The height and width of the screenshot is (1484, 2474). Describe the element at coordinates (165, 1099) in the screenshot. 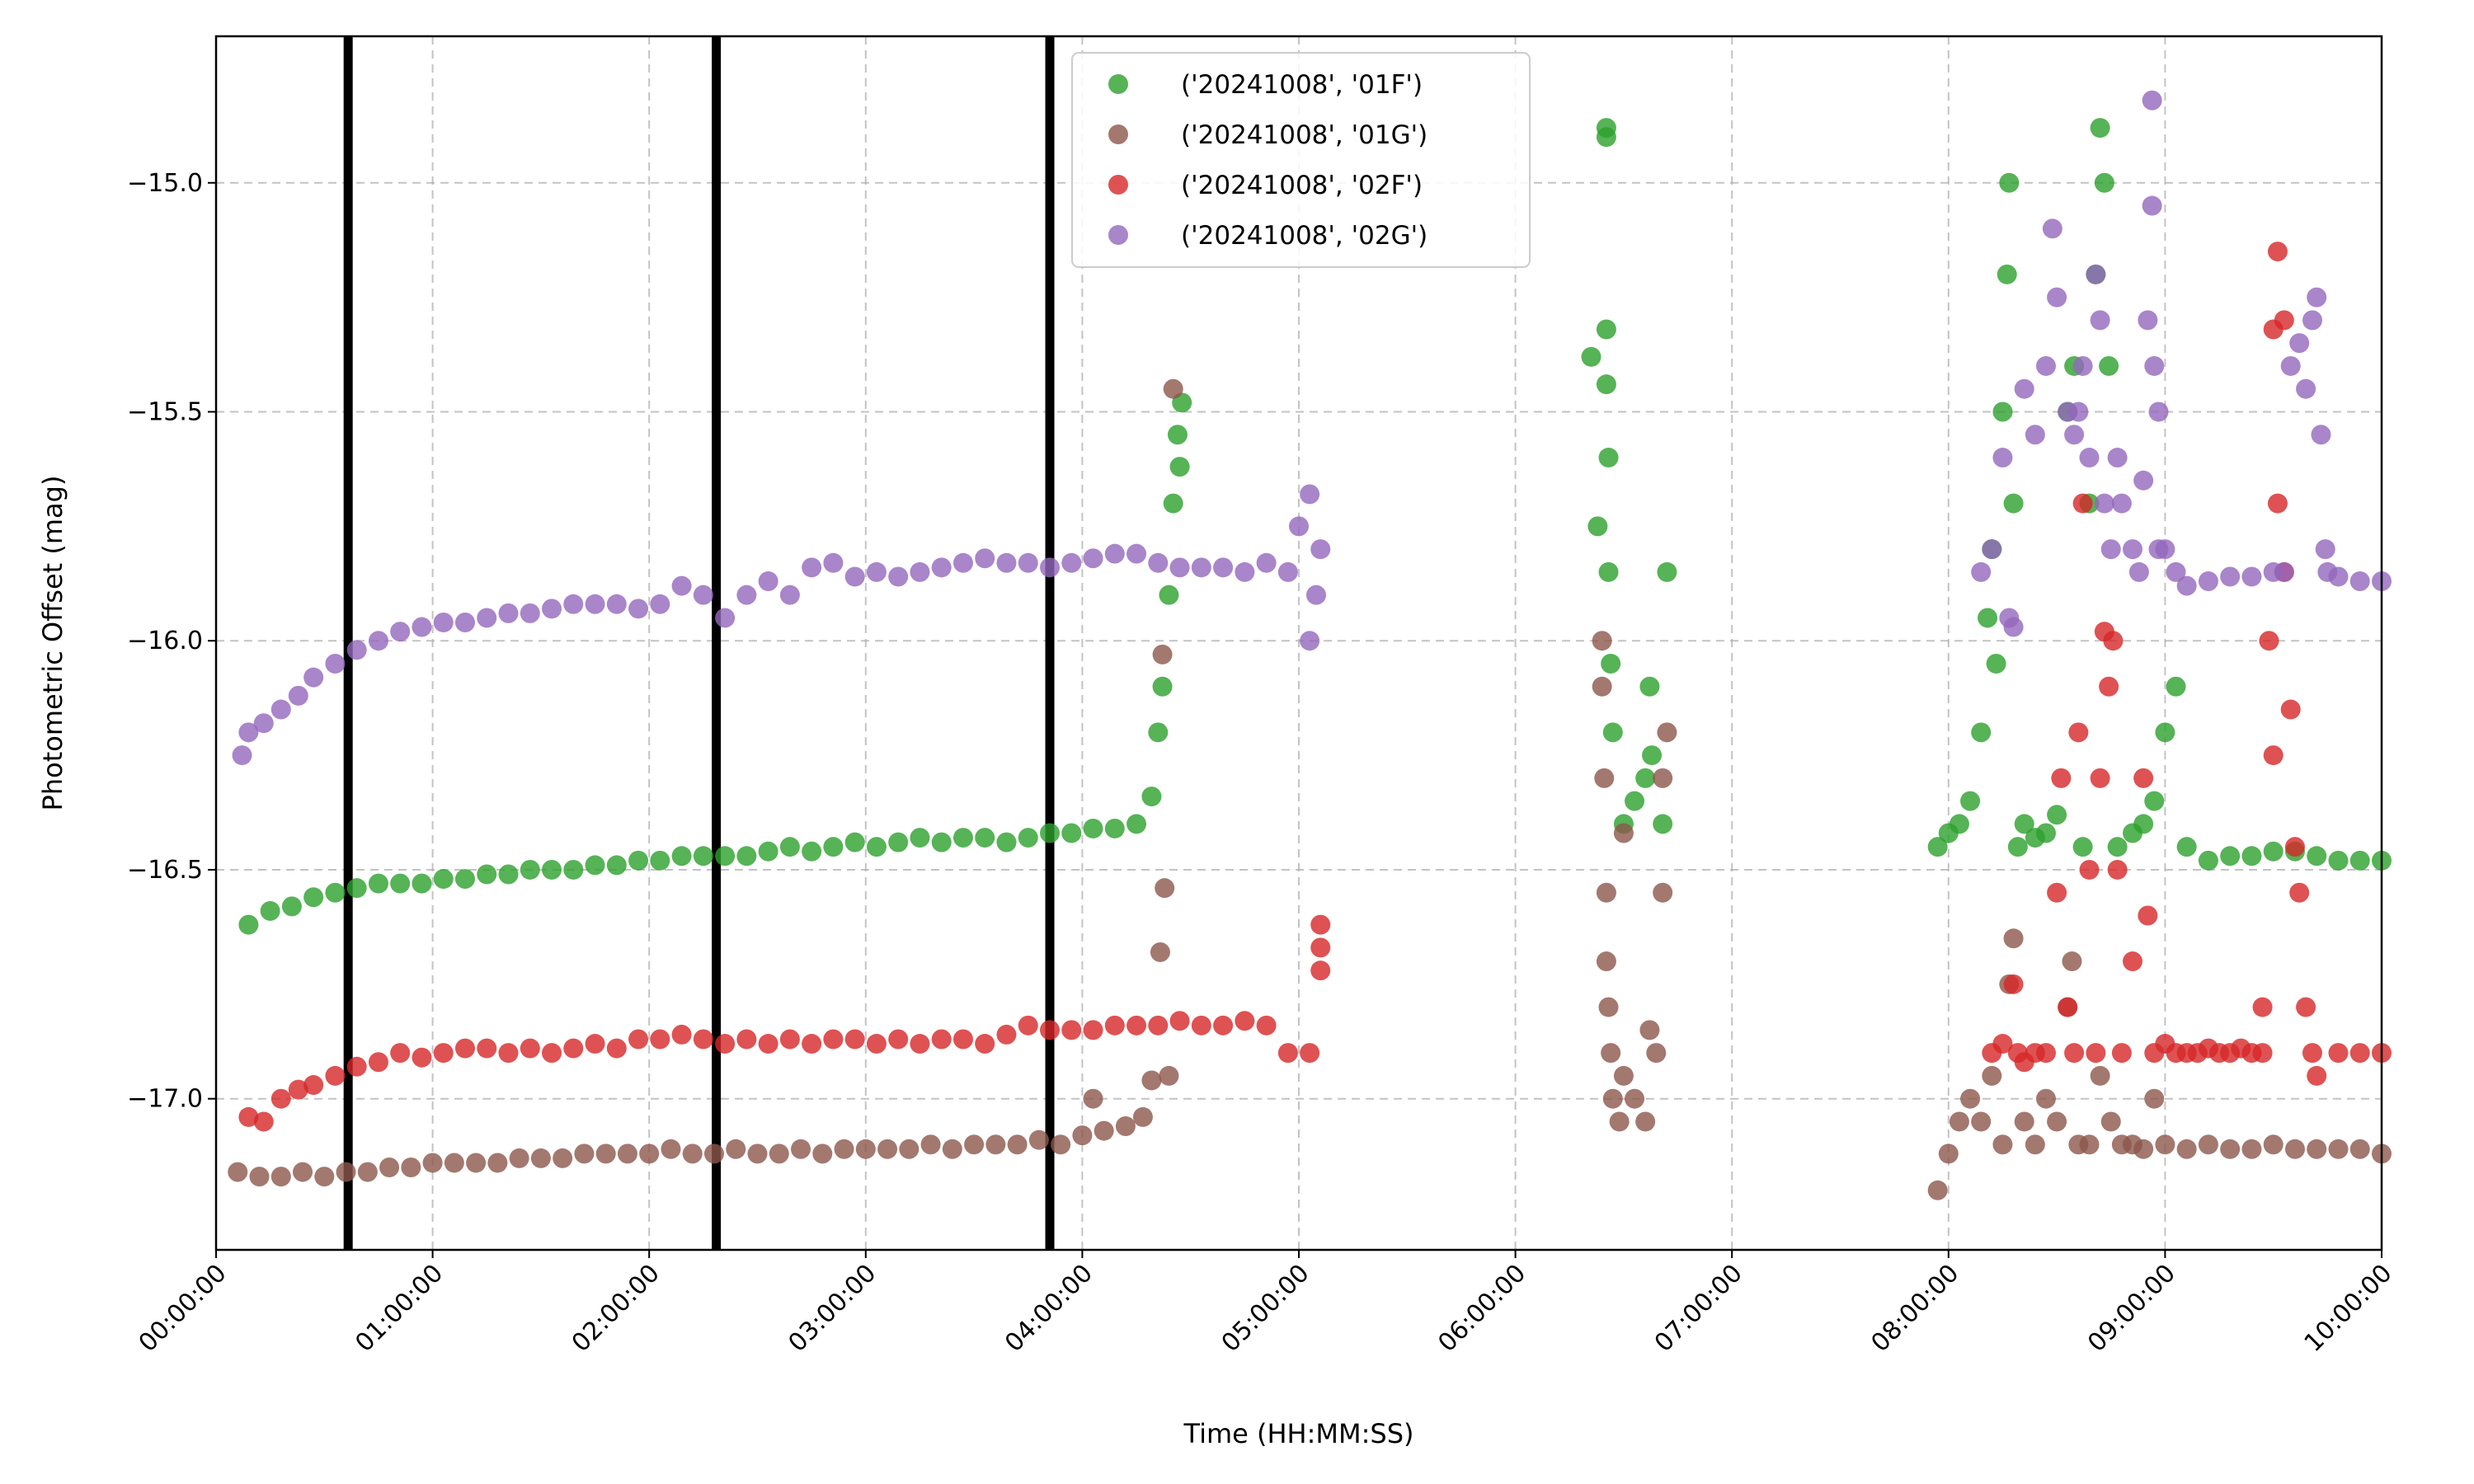

I see `y-tick-label: −17.0` at that location.